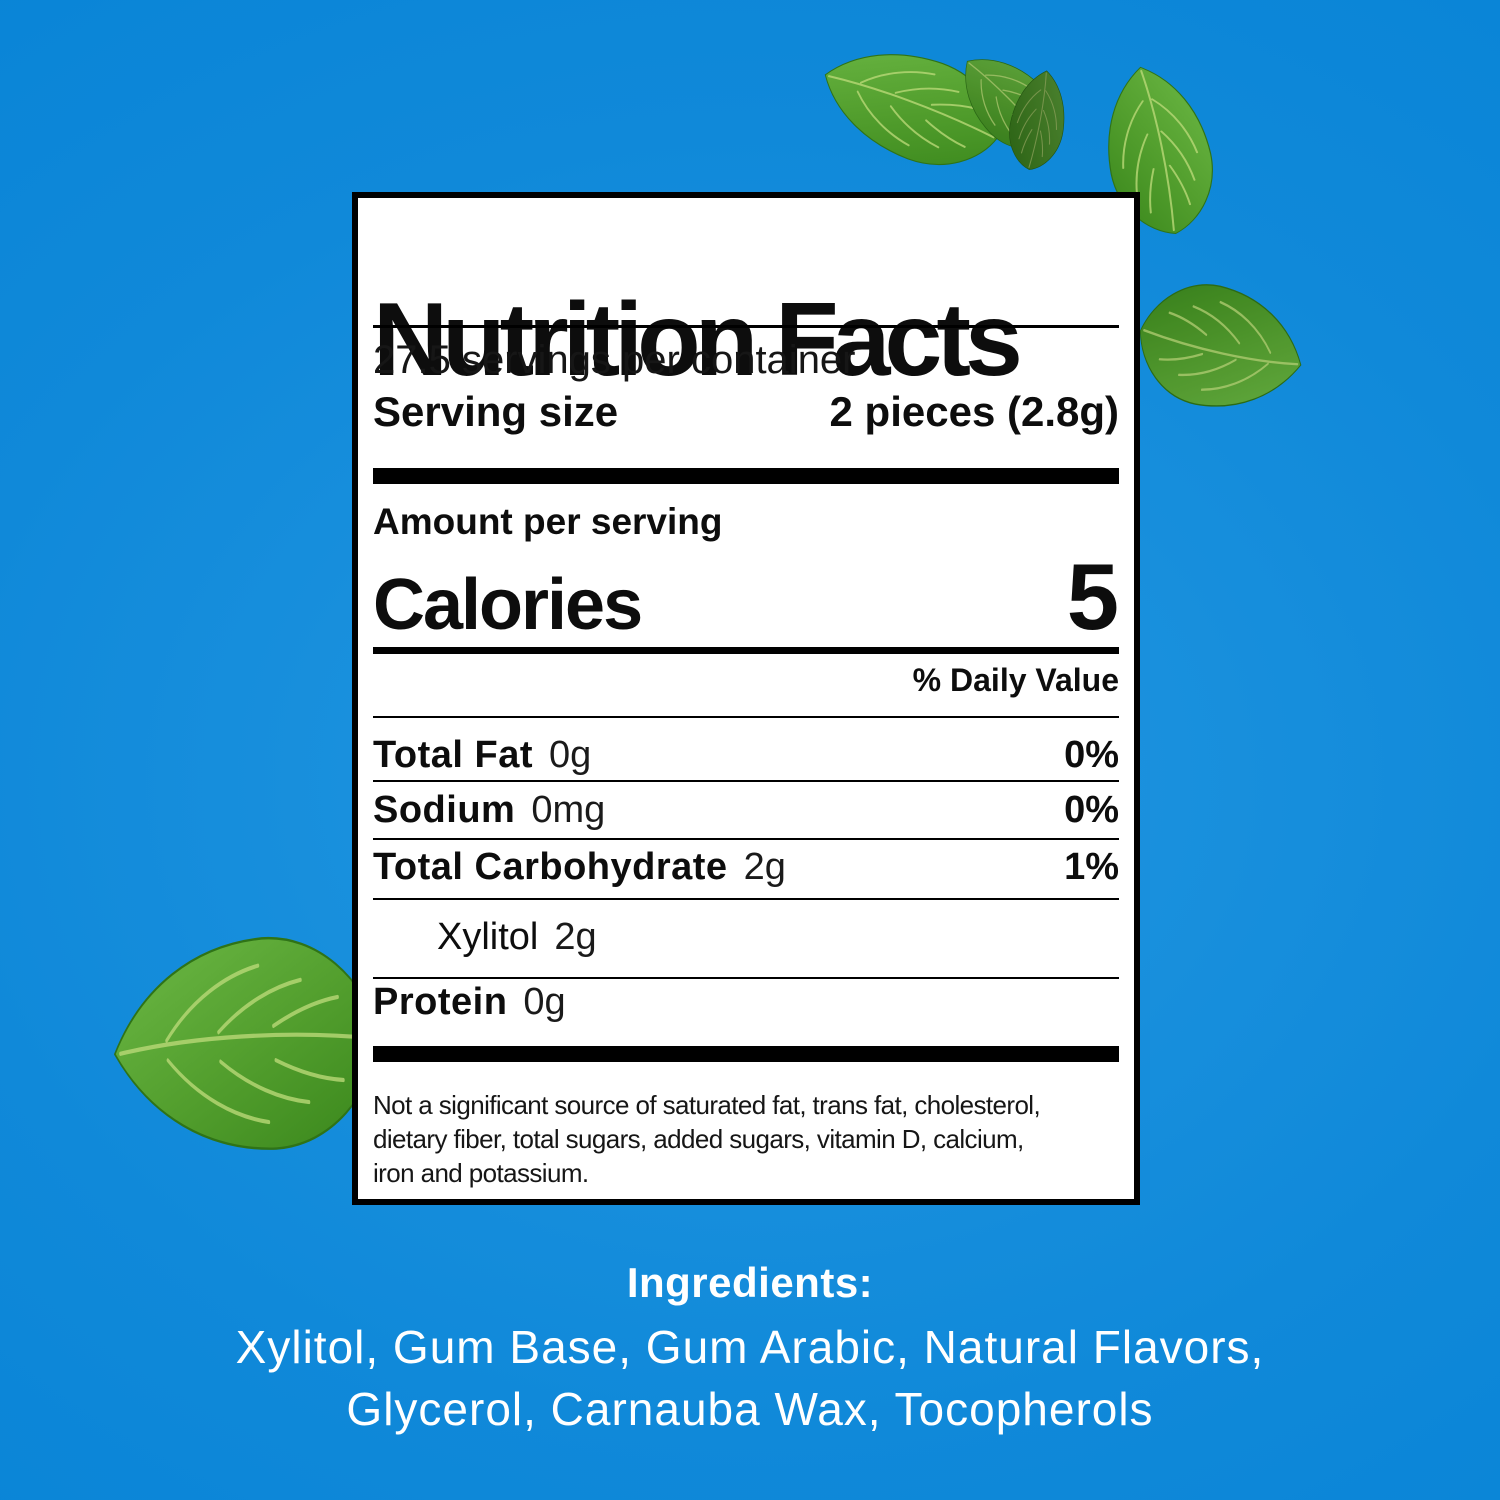 The width and height of the screenshot is (1500, 1500). What do you see at coordinates (517, 937) in the screenshot?
I see `nutrient-row-xylitol: Xylitol 2g` at bounding box center [517, 937].